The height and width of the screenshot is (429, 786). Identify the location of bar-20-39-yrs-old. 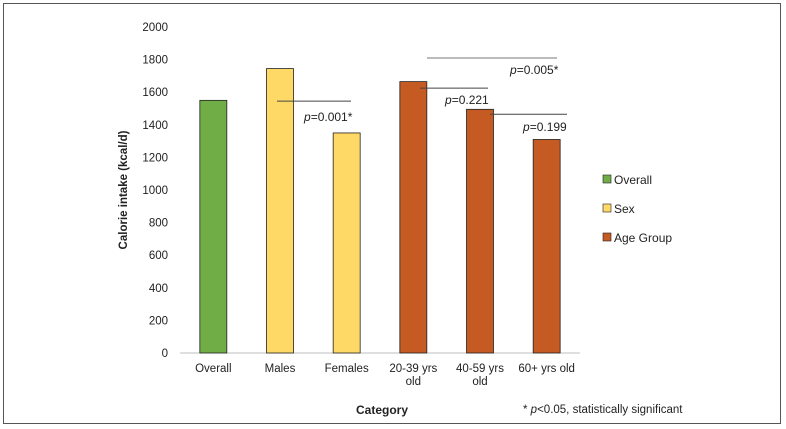
(413, 217).